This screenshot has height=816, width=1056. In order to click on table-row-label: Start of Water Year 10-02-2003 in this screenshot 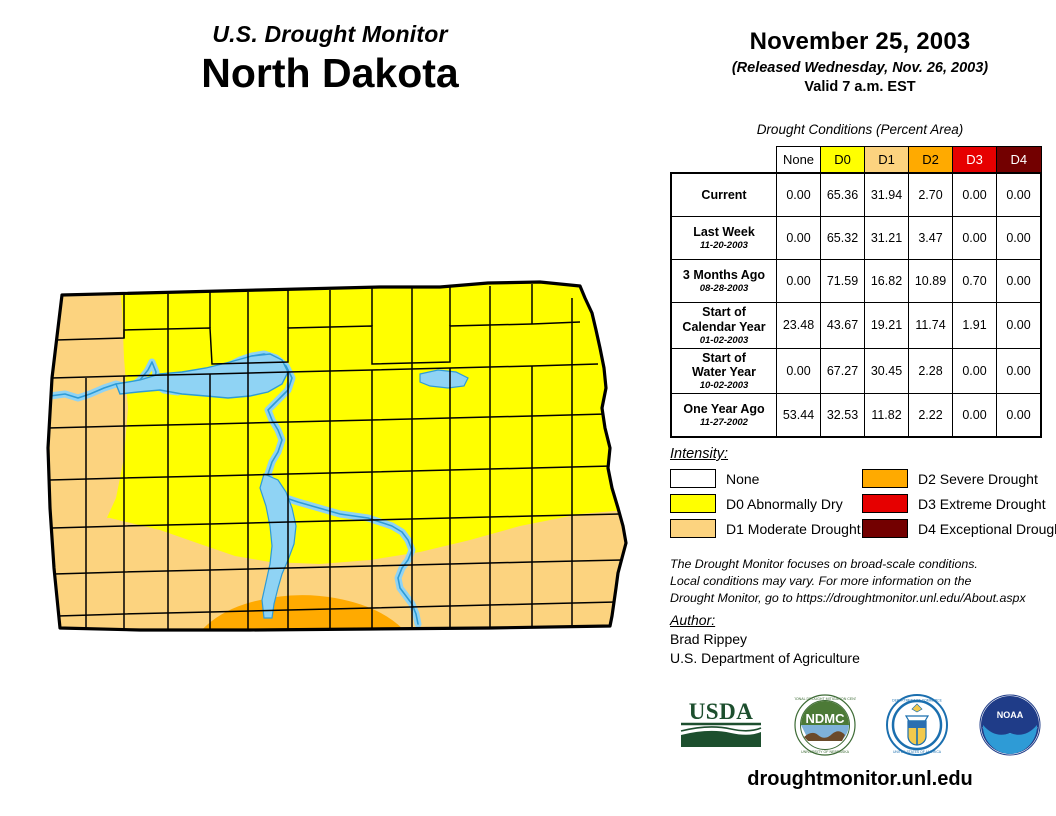, I will do `click(723, 371)`.